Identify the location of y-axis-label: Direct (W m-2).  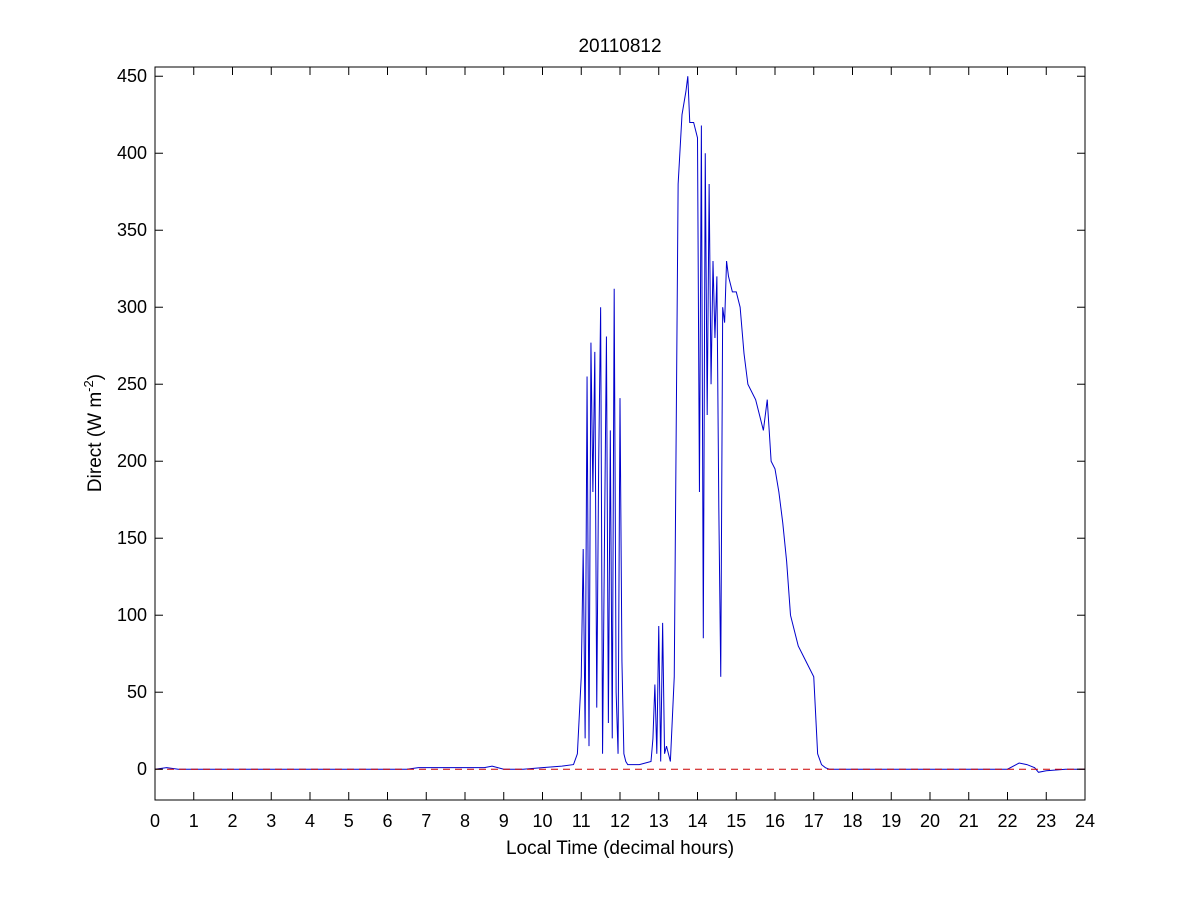
(93, 433).